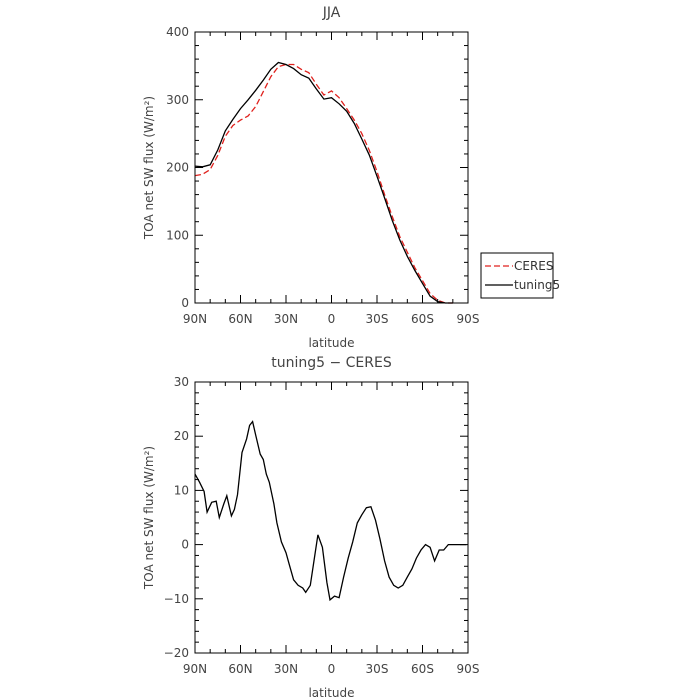 The height and width of the screenshot is (700, 700). I want to click on y-tick-labels: 0 100 200 300 400, so click(177, 167).